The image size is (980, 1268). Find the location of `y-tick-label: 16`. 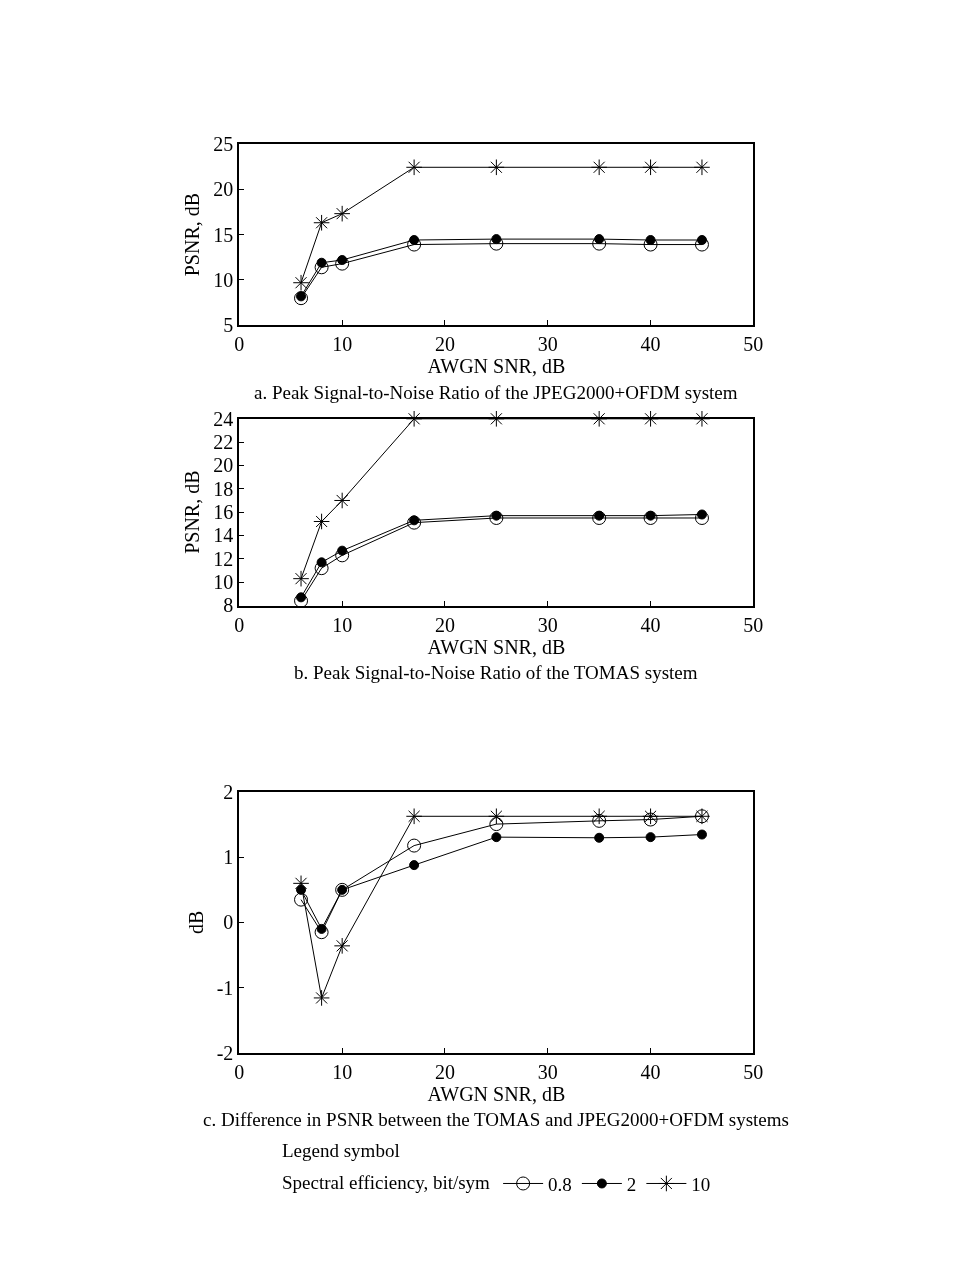

y-tick-label: 16 is located at coordinates (223, 512).